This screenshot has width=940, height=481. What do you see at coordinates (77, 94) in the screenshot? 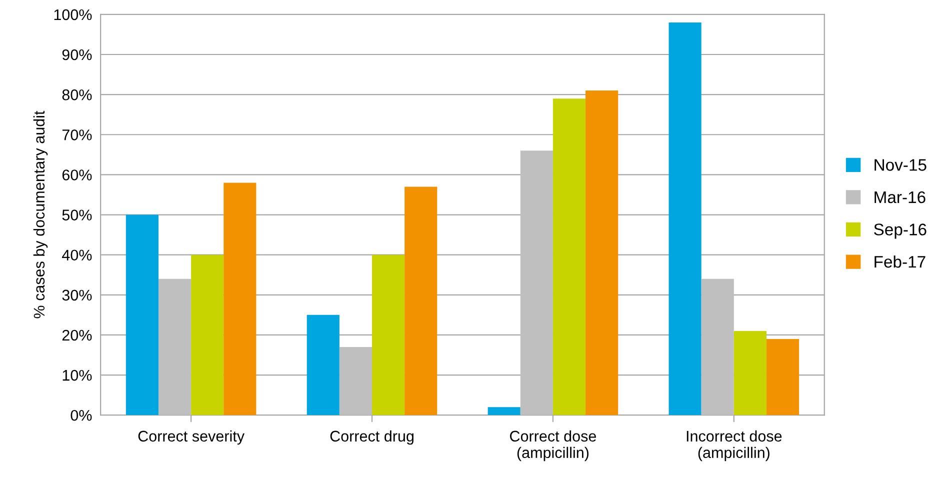
I see `y-tick-label: 80%` at bounding box center [77, 94].